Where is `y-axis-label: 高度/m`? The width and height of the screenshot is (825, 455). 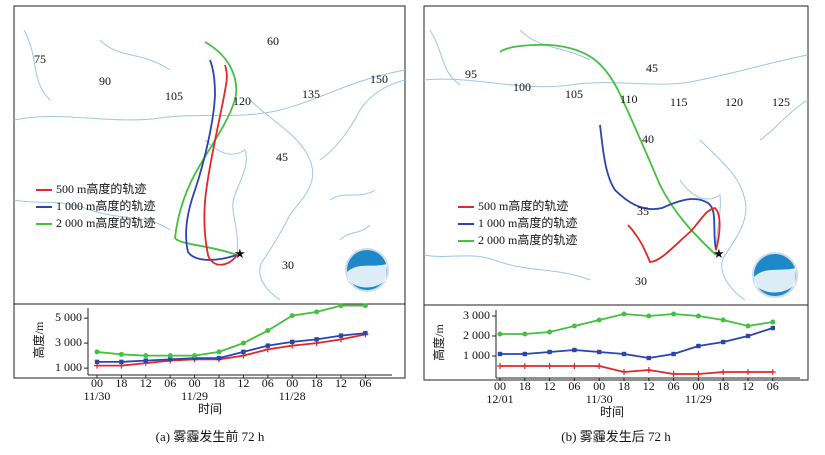
y-axis-label: 高度/m is located at coordinates (38, 339).